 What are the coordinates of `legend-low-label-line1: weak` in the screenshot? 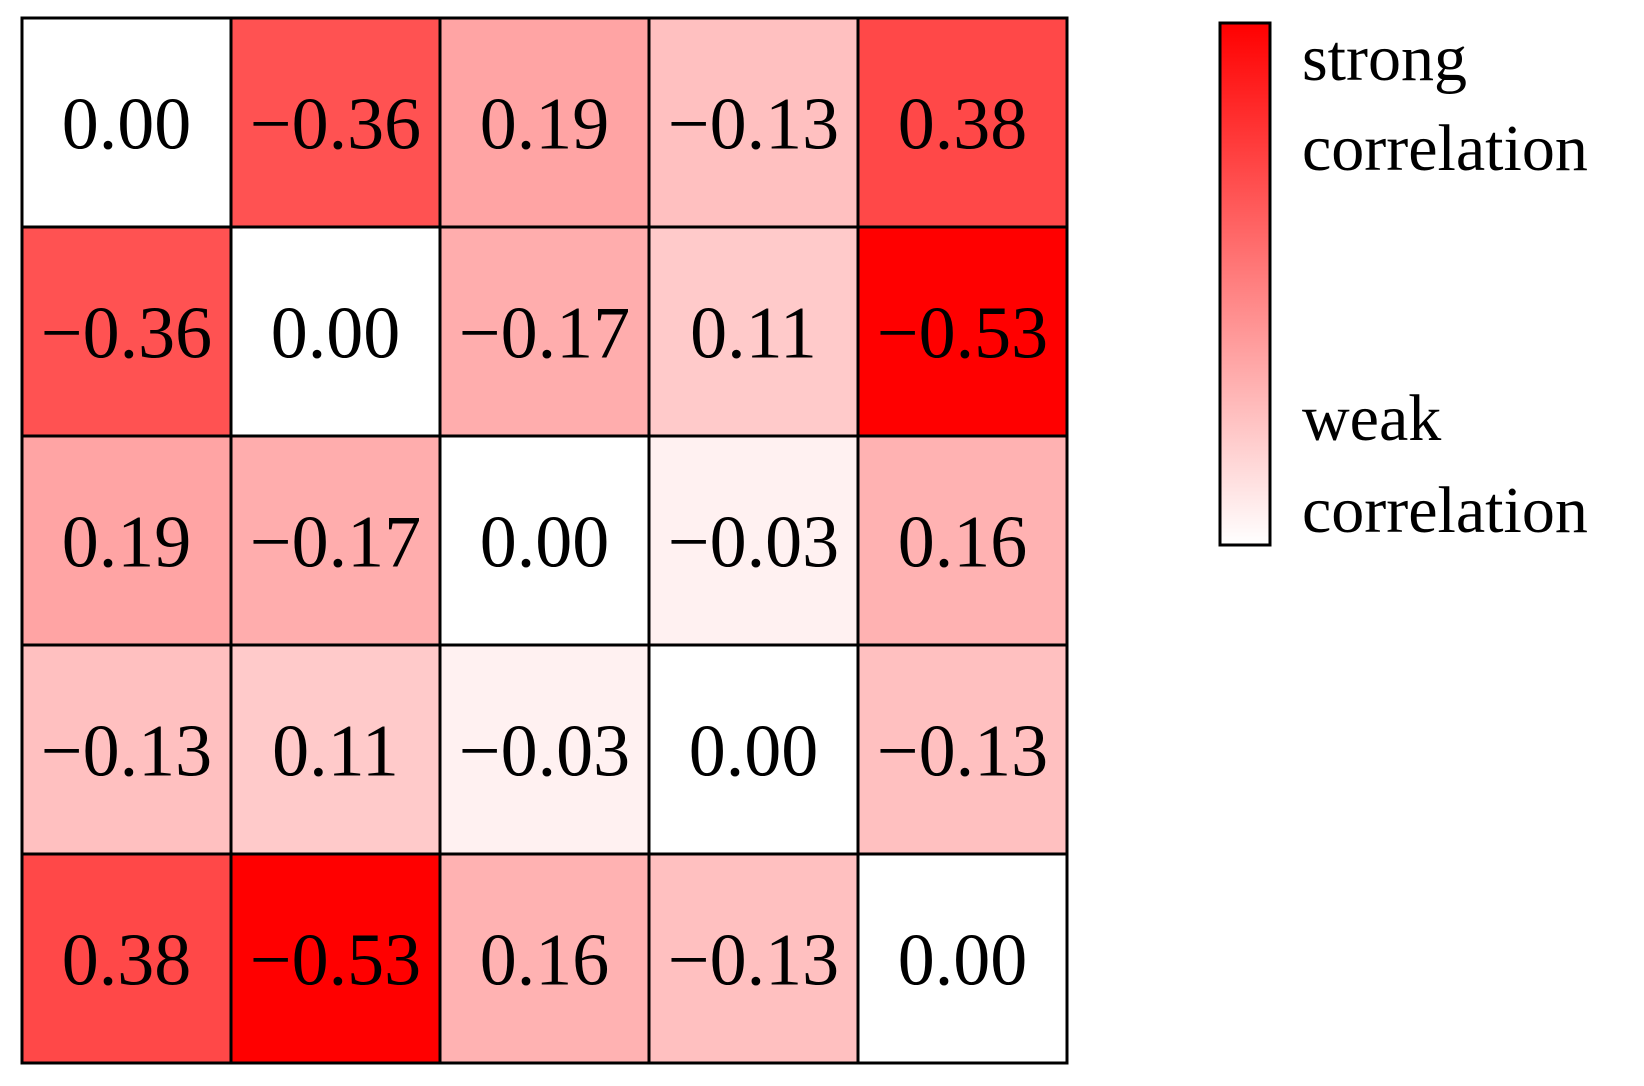 It's located at (1371, 418).